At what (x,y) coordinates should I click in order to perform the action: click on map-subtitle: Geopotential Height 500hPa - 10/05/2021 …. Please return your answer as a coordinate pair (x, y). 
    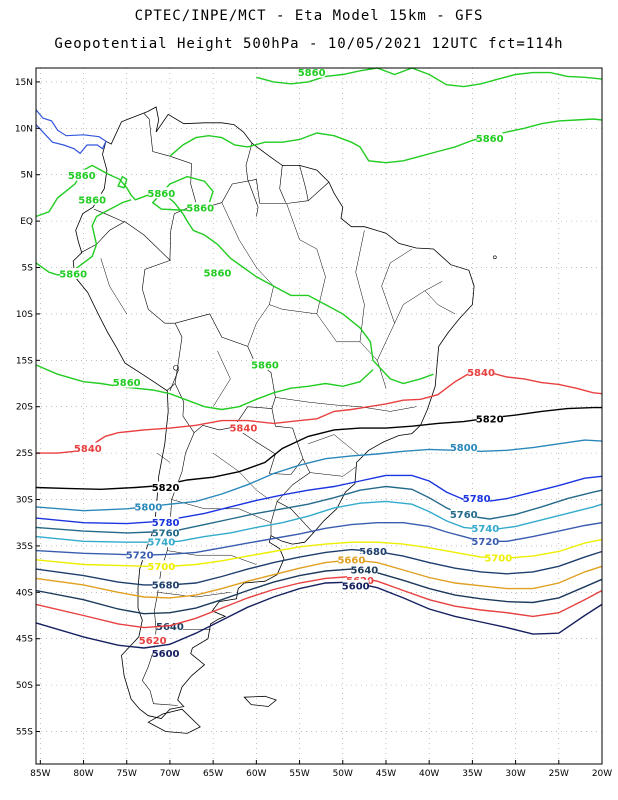
    Looking at the image, I should click on (309, 44).